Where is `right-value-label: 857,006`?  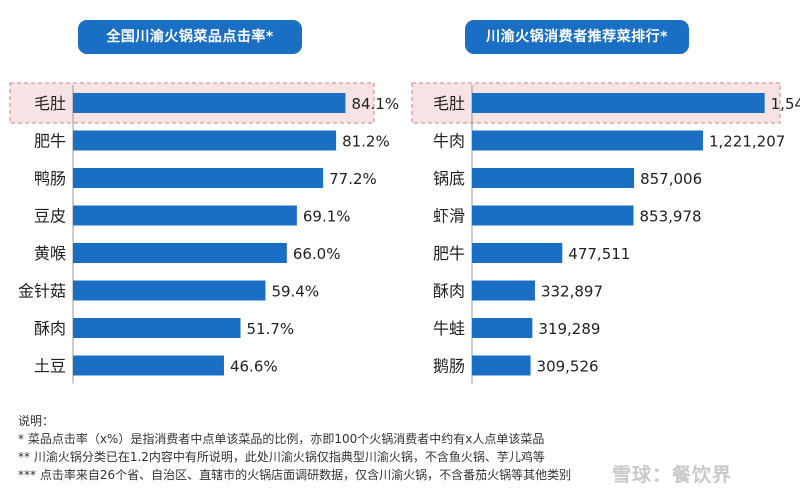
right-value-label: 857,006 is located at coordinates (671, 179).